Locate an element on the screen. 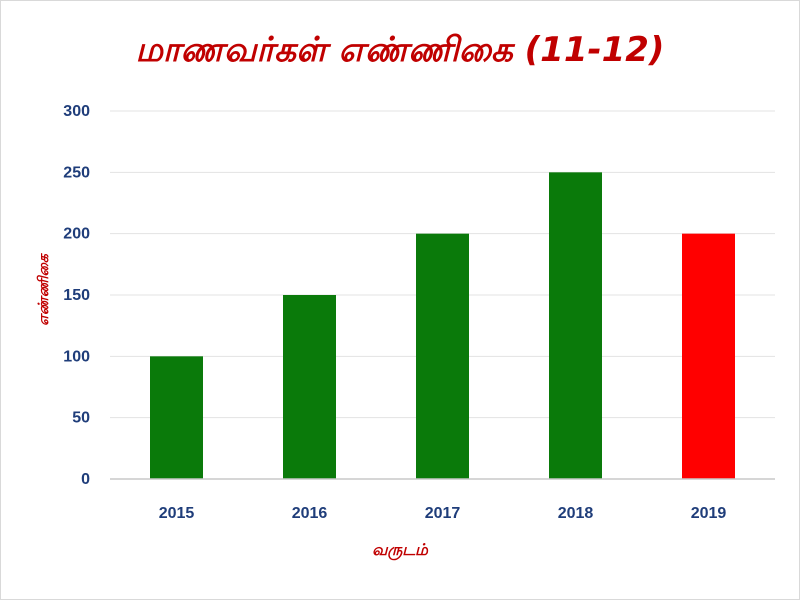 The image size is (800, 600). bar-2018 is located at coordinates (575, 326).